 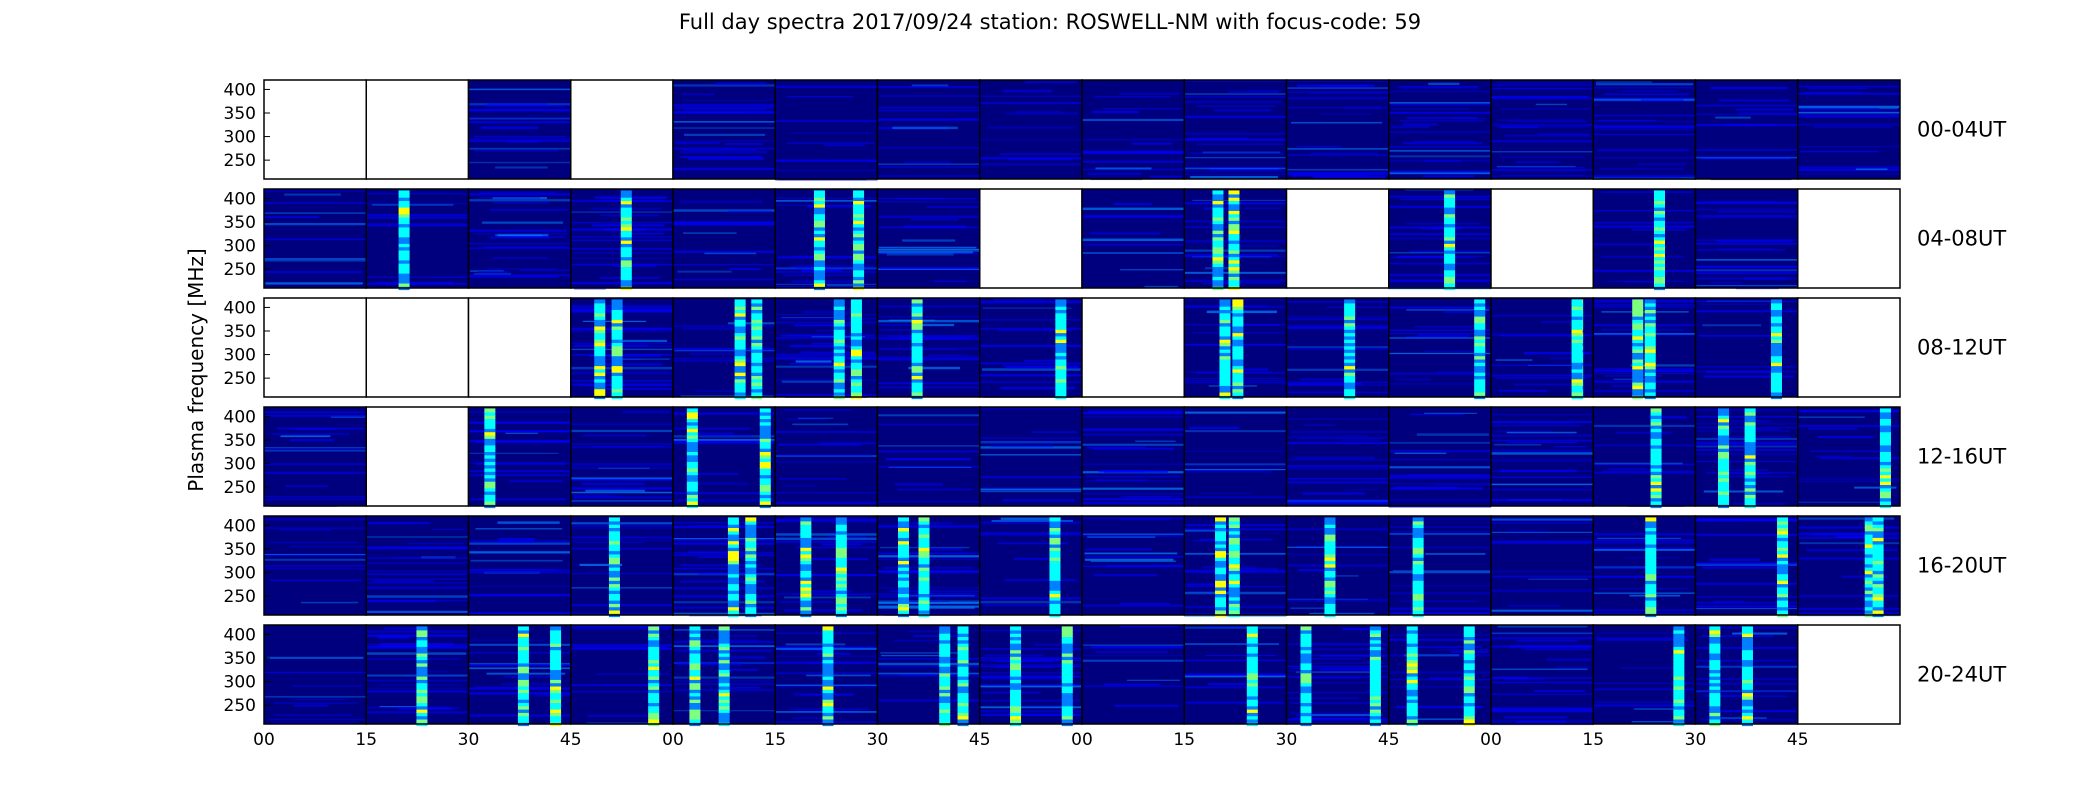 I want to click on x-tick-label: 00, so click(x=1491, y=740).